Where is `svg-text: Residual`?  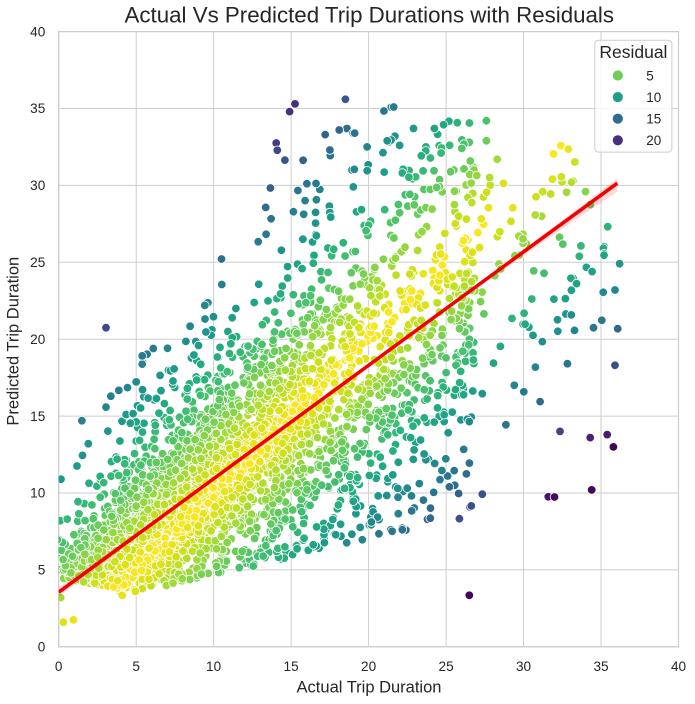 svg-text: Residual is located at coordinates (633, 52).